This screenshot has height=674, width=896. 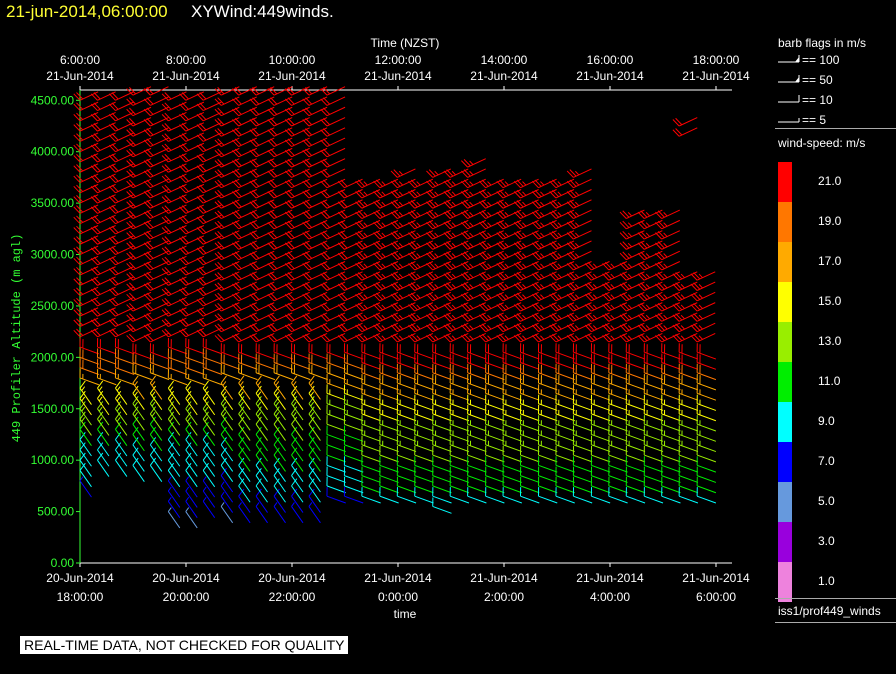 I want to click on y-tick-label: 500.00, so click(x=55, y=512).